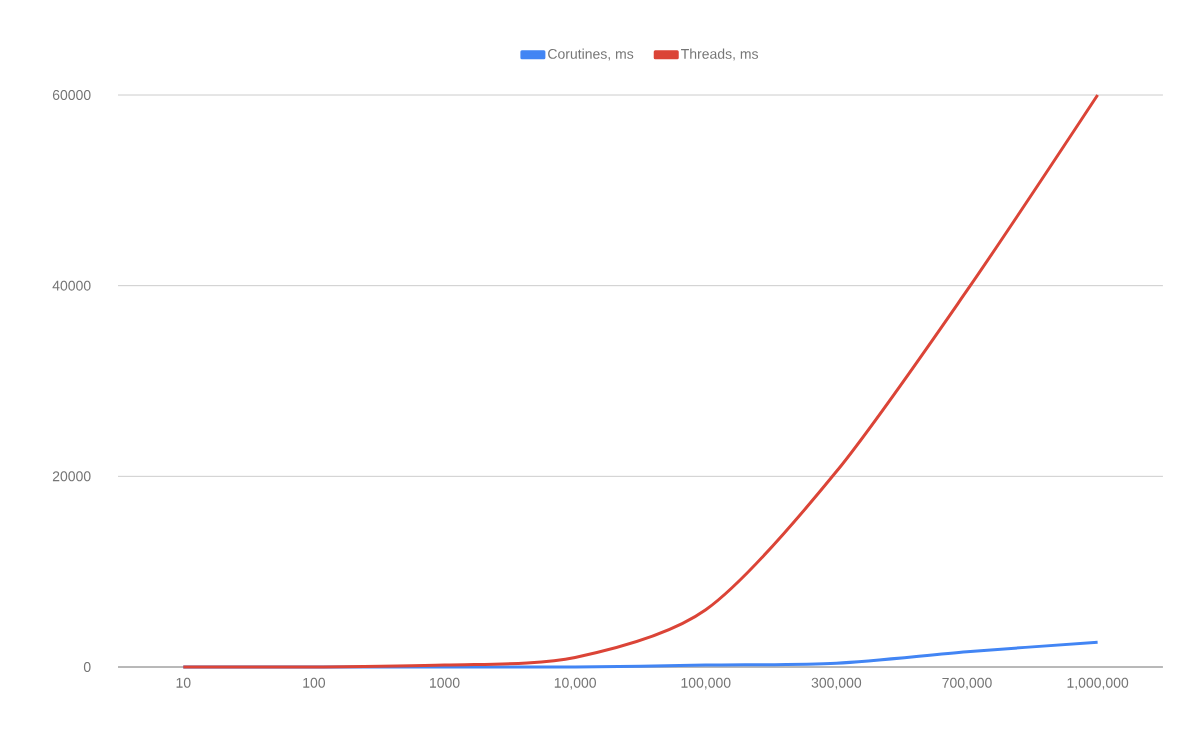  I want to click on legend-label: Threads, ms, so click(720, 54).